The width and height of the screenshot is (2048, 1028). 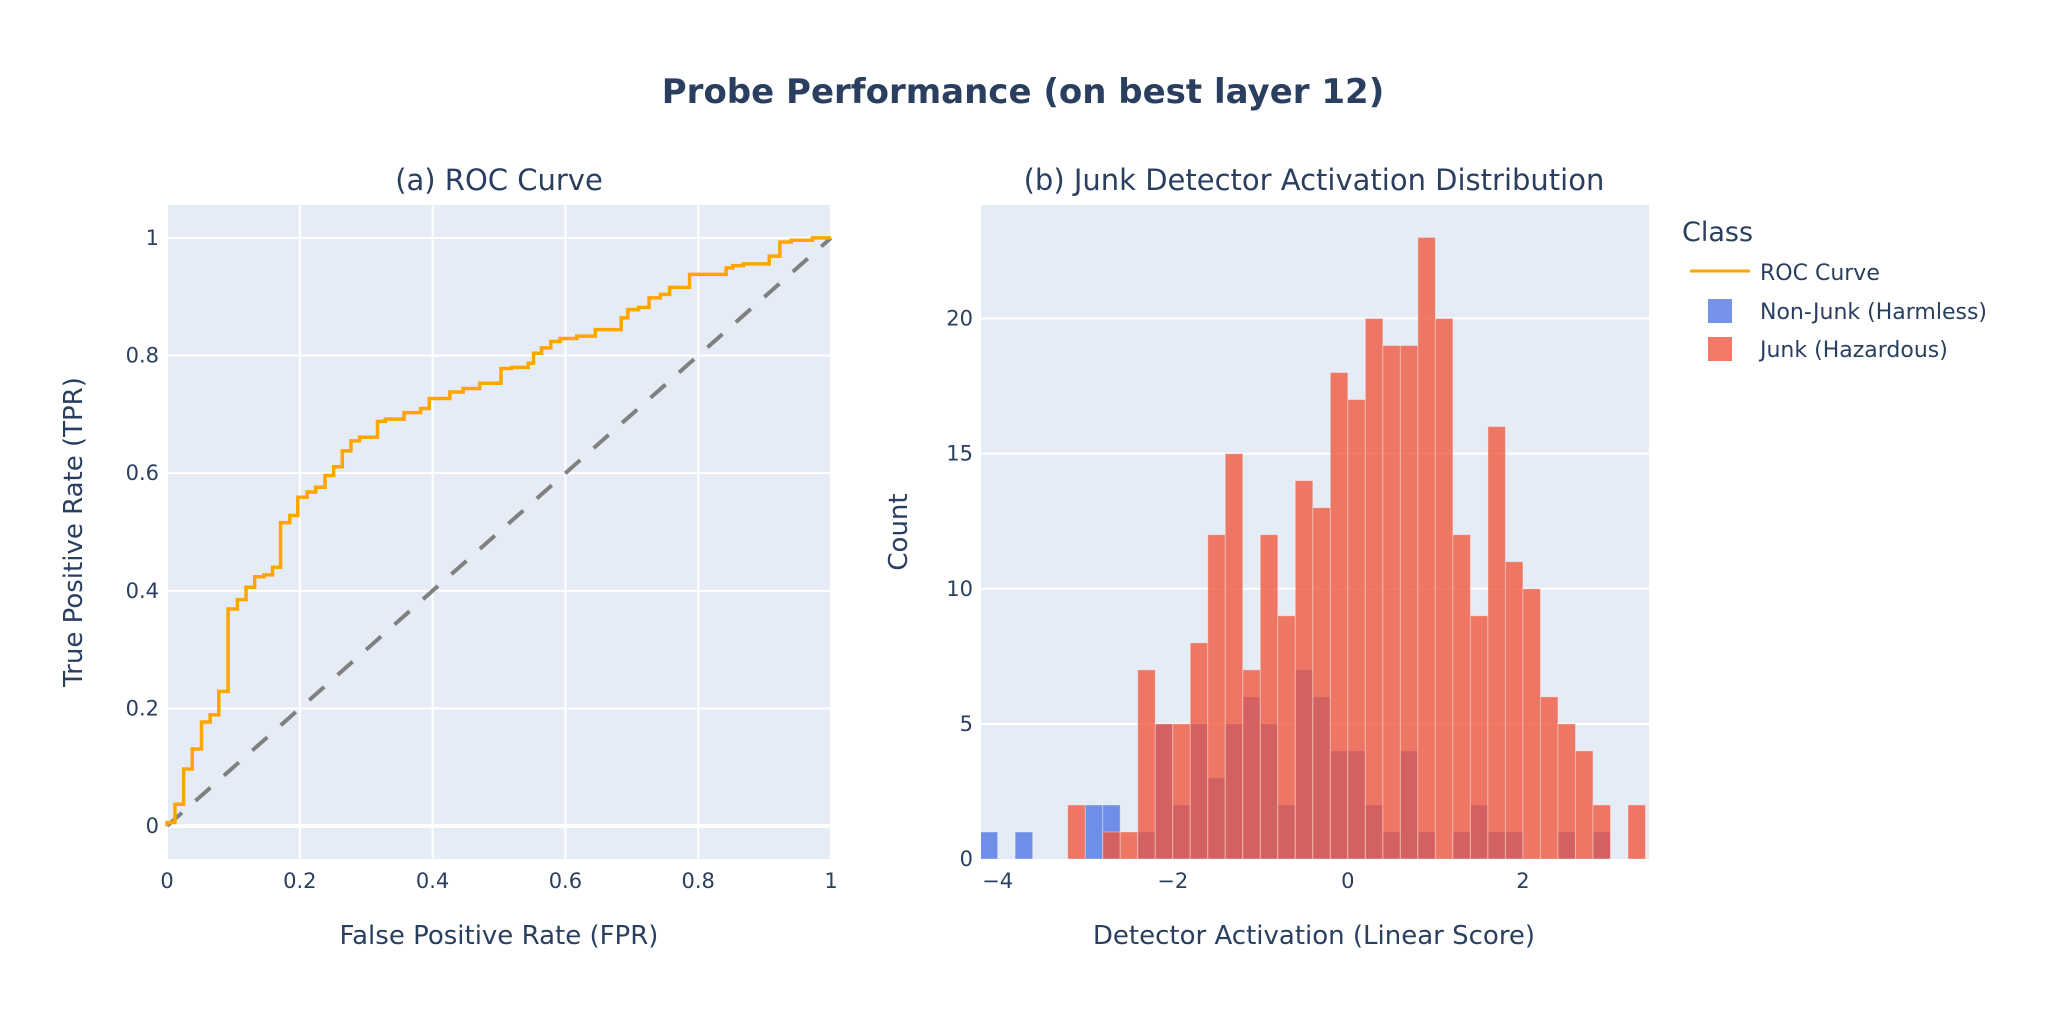 What do you see at coordinates (959, 454) in the screenshot?
I see `histogram-y-tick-label: 15` at bounding box center [959, 454].